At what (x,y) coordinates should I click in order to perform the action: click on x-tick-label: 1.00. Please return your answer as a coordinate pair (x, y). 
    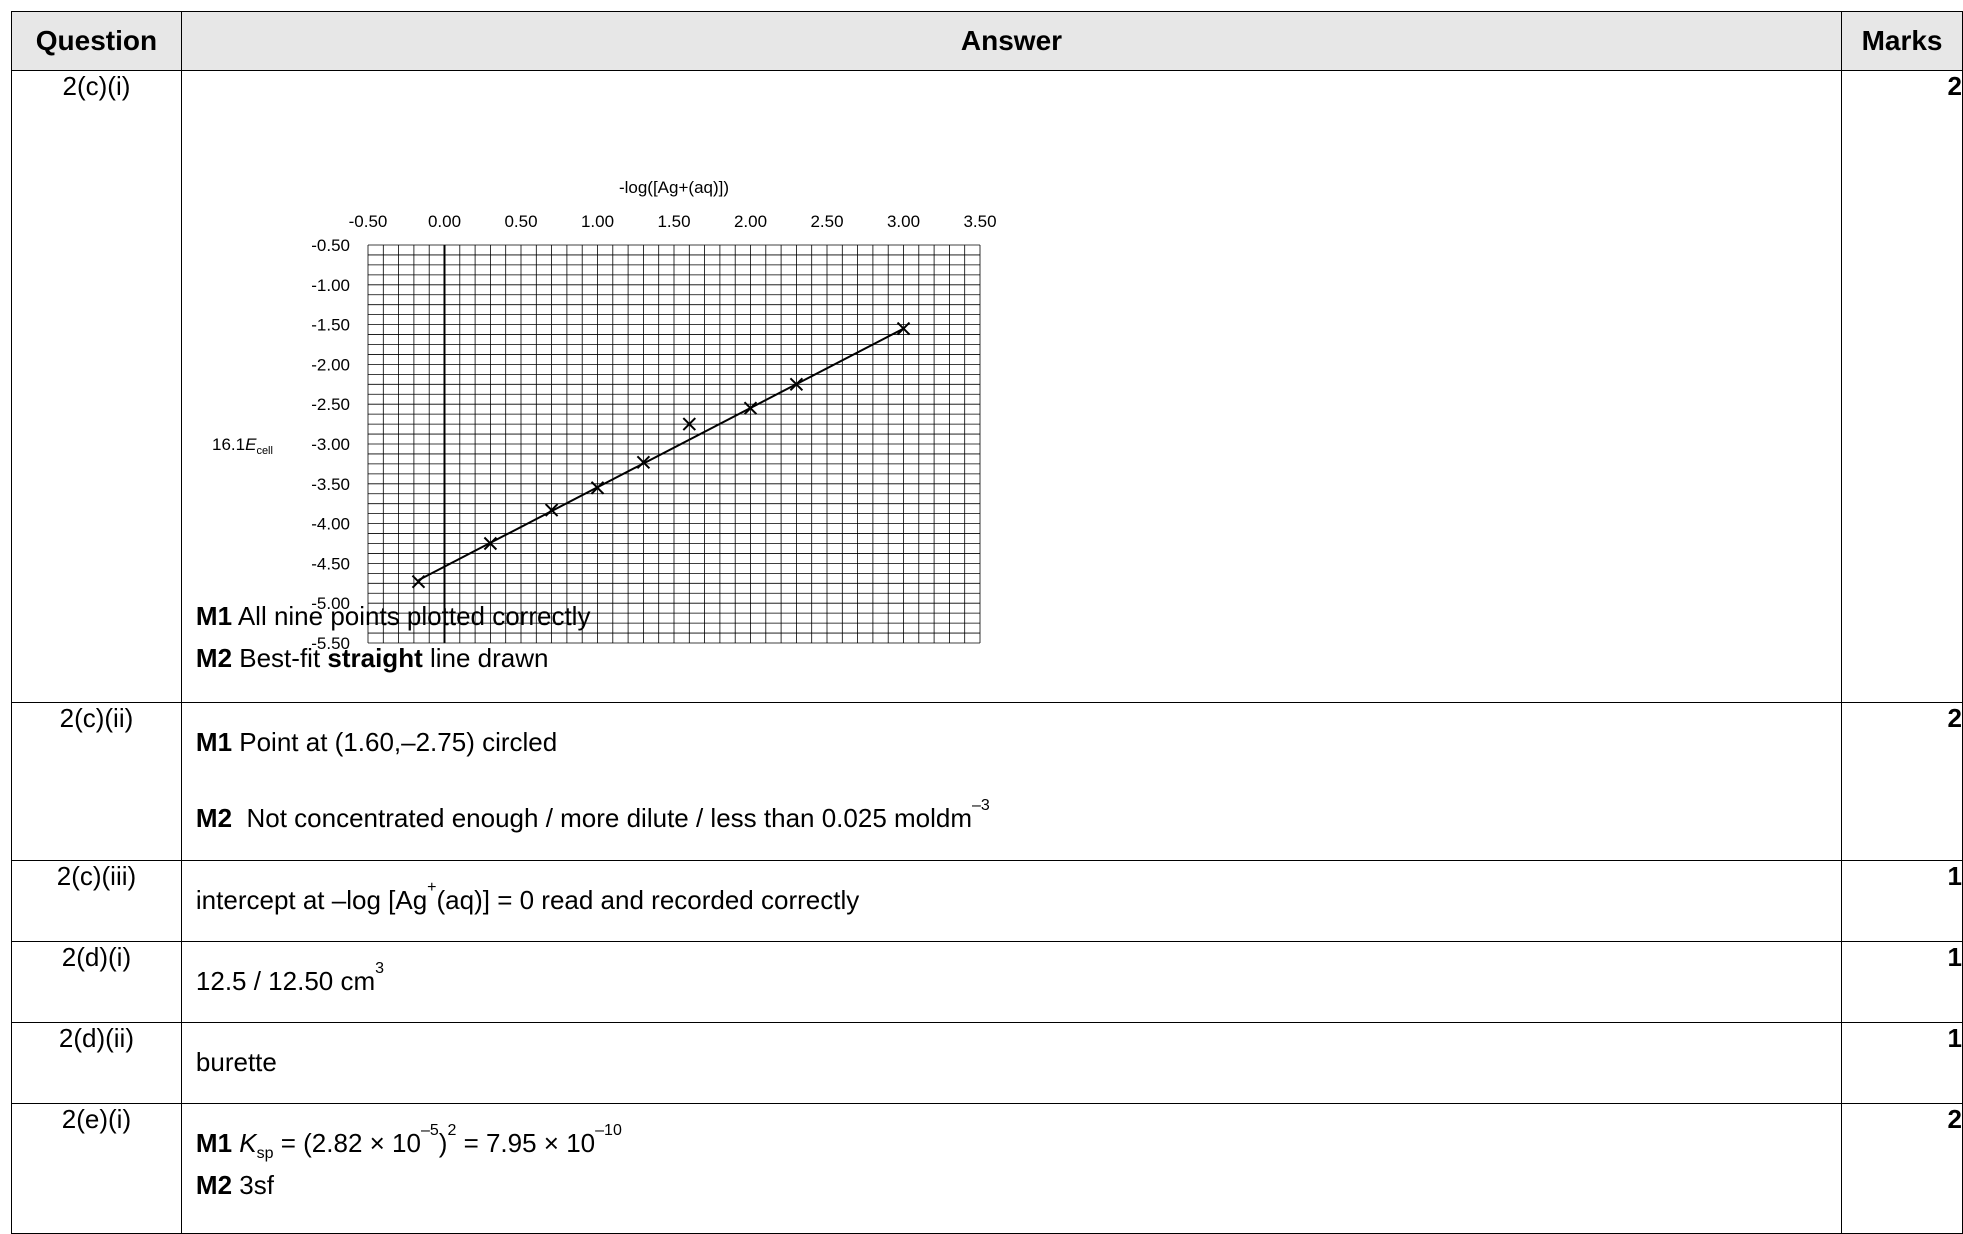
    Looking at the image, I should click on (597, 221).